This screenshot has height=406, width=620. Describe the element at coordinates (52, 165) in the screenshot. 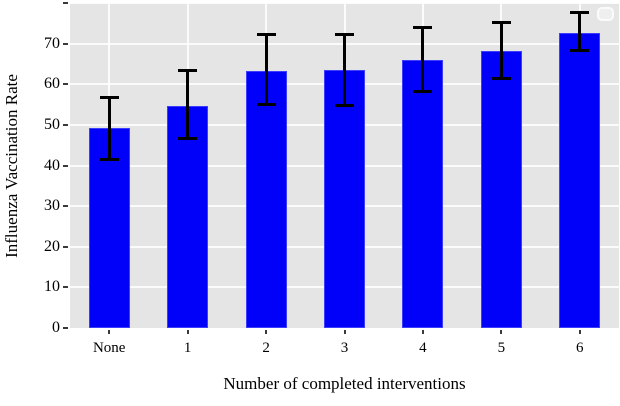

I see `y-tick-label: 40` at that location.